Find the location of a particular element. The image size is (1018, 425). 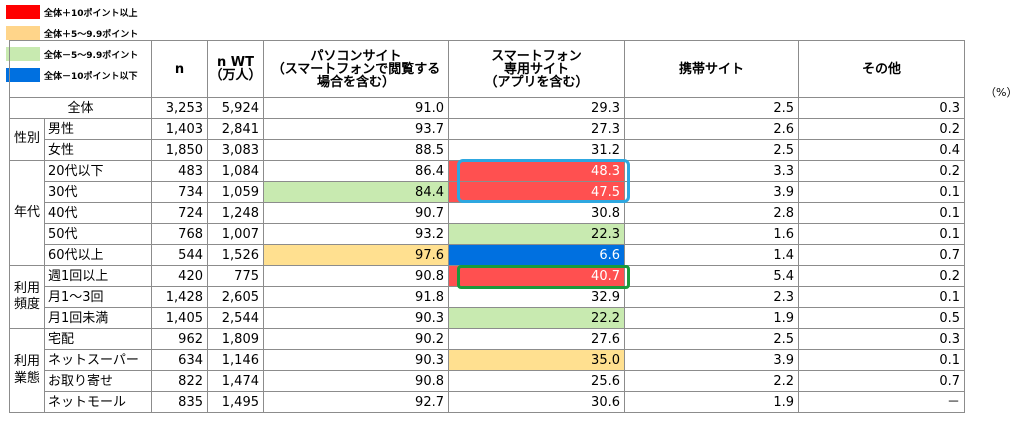

cell-pc: 97.6 is located at coordinates (356, 255).